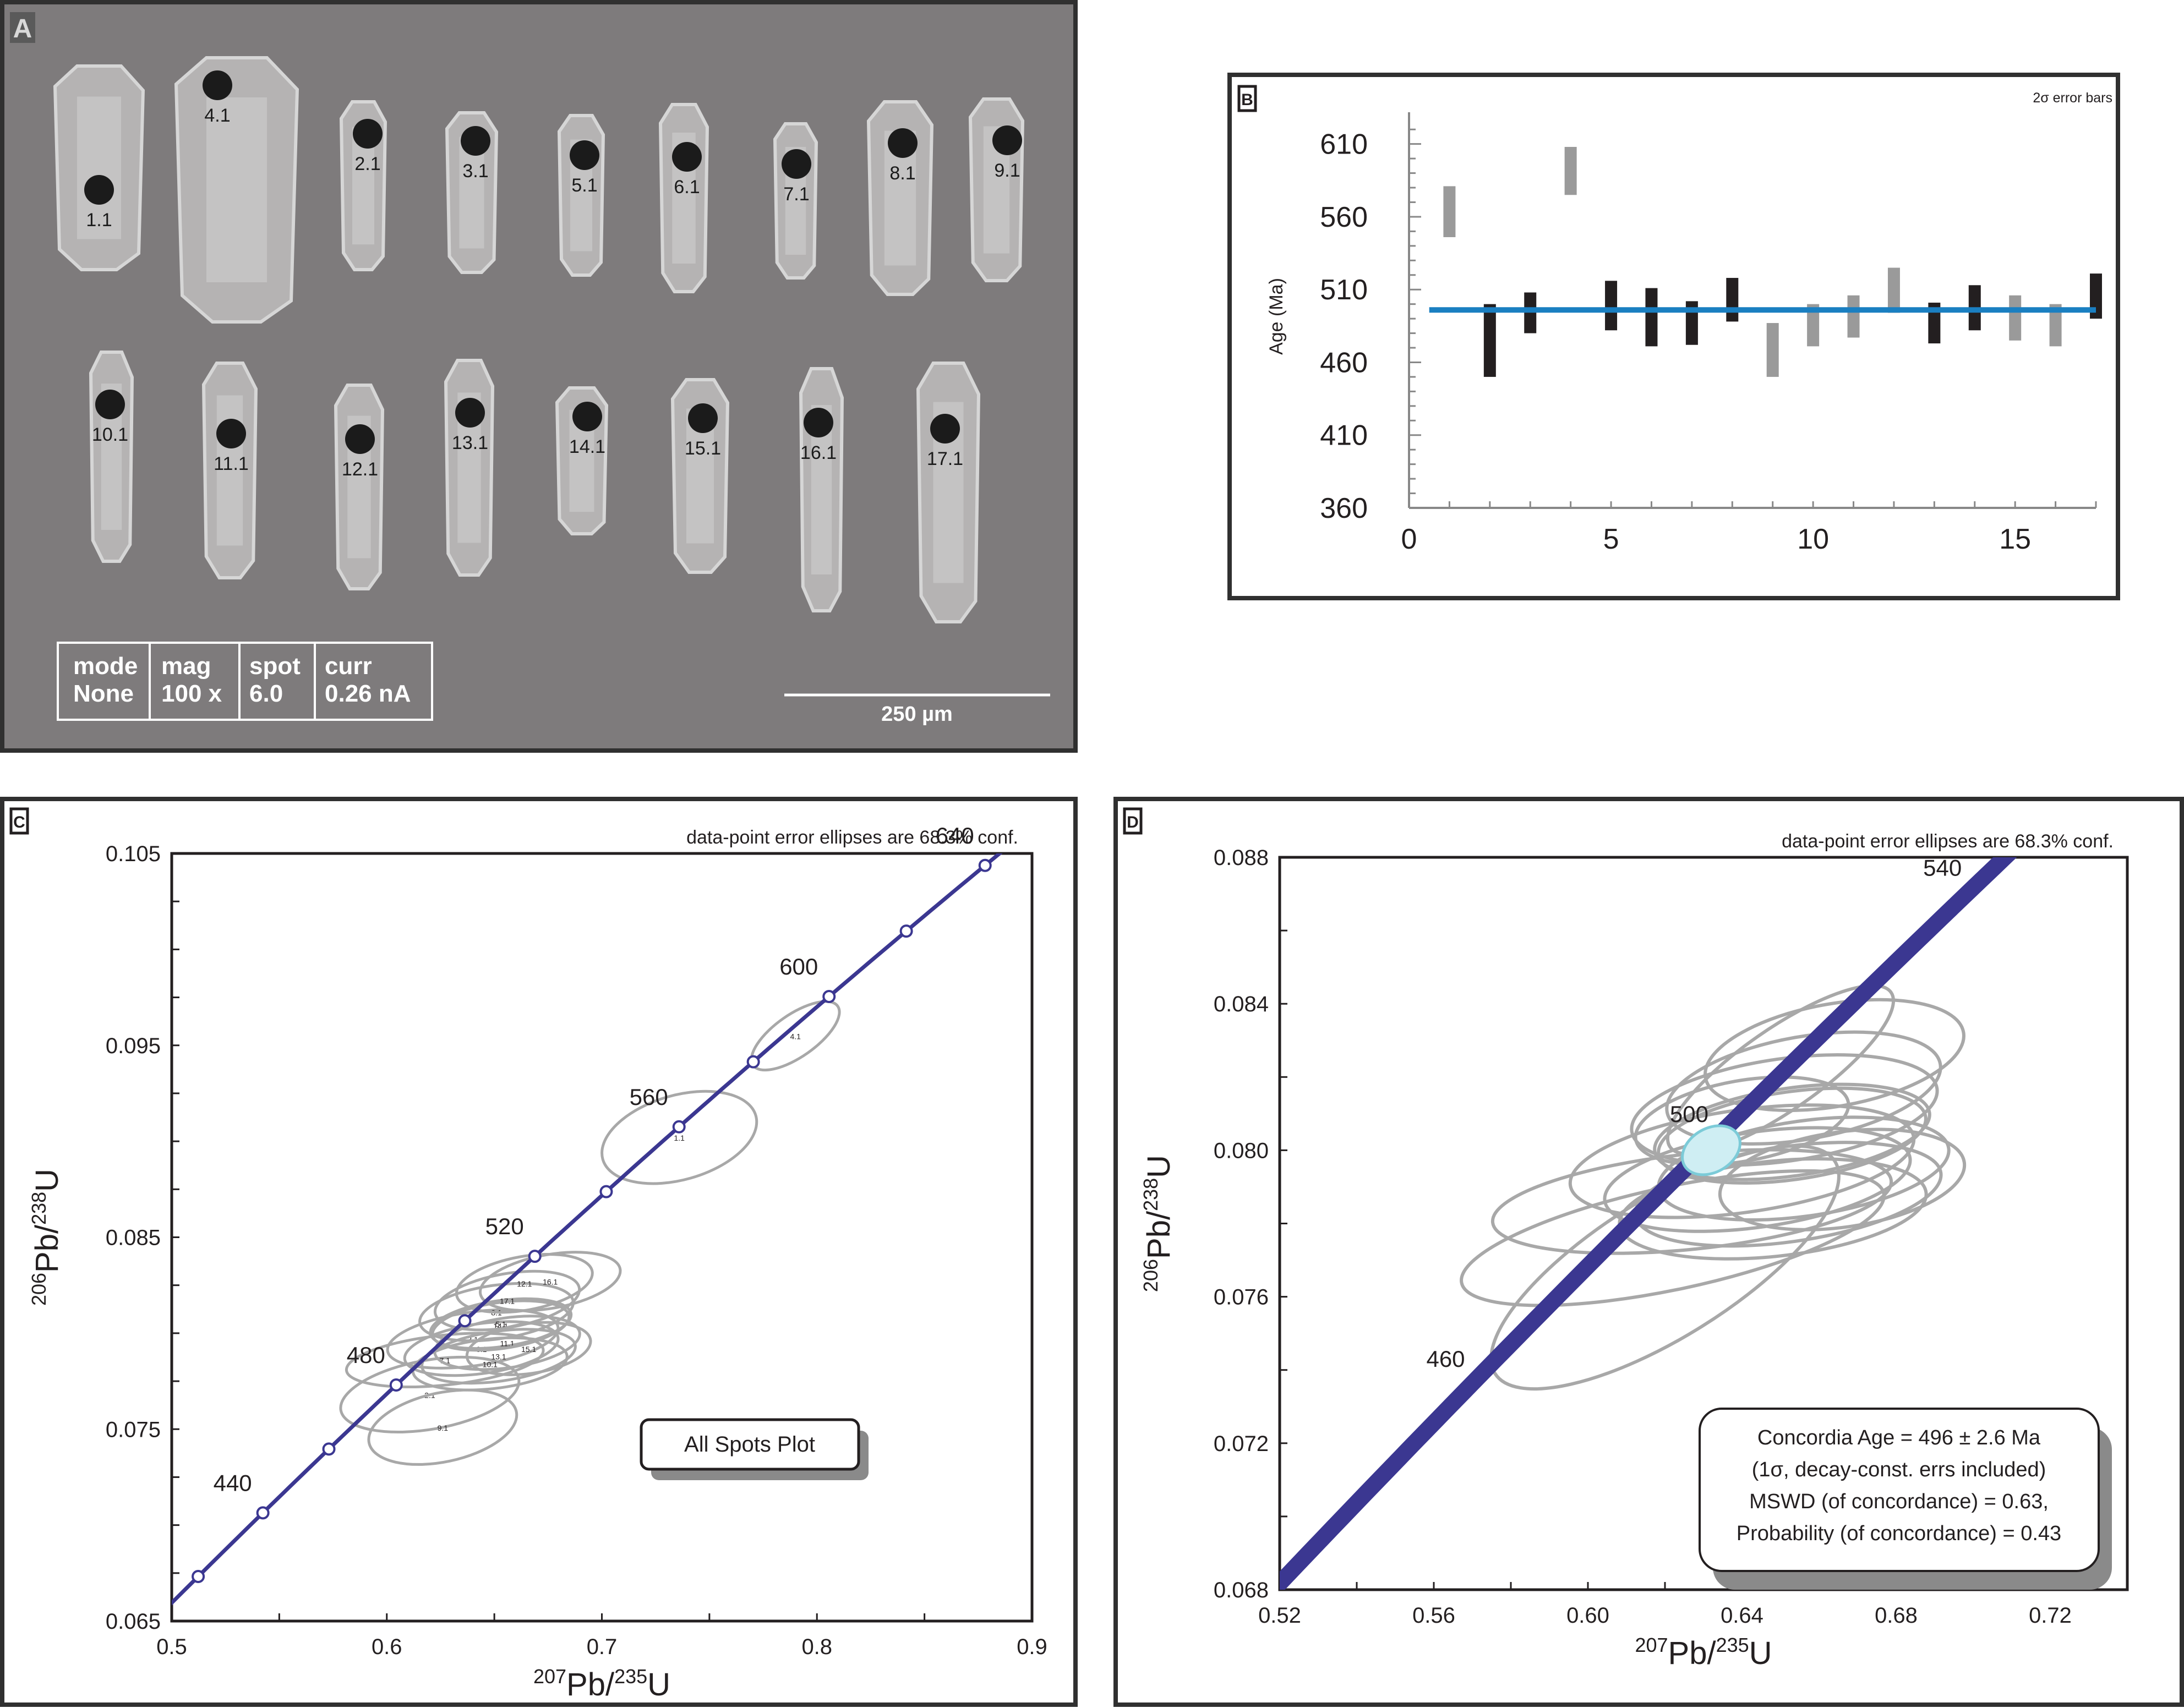 This screenshot has width=2184, height=1708. What do you see at coordinates (528, 1350) in the screenshot?
I see `ellipse-label: 15.1` at bounding box center [528, 1350].